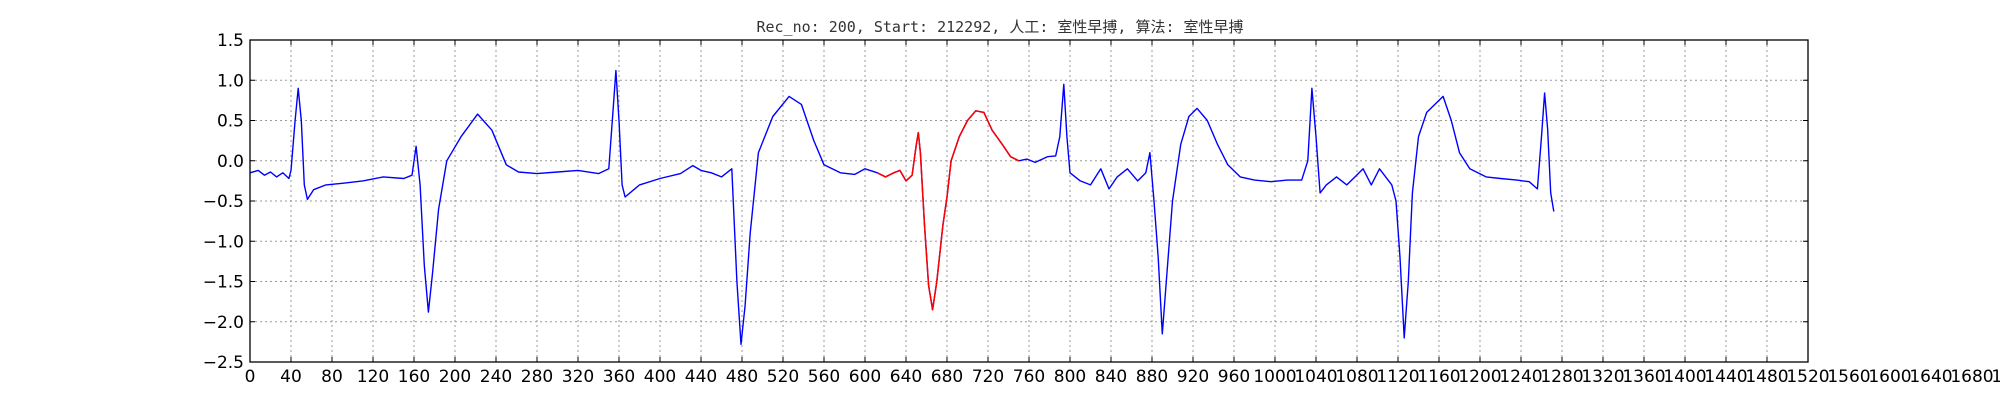 Image resolution: width=2000 pixels, height=400 pixels. What do you see at coordinates (824, 377) in the screenshot?
I see `x-tick-label: 560` at bounding box center [824, 377].